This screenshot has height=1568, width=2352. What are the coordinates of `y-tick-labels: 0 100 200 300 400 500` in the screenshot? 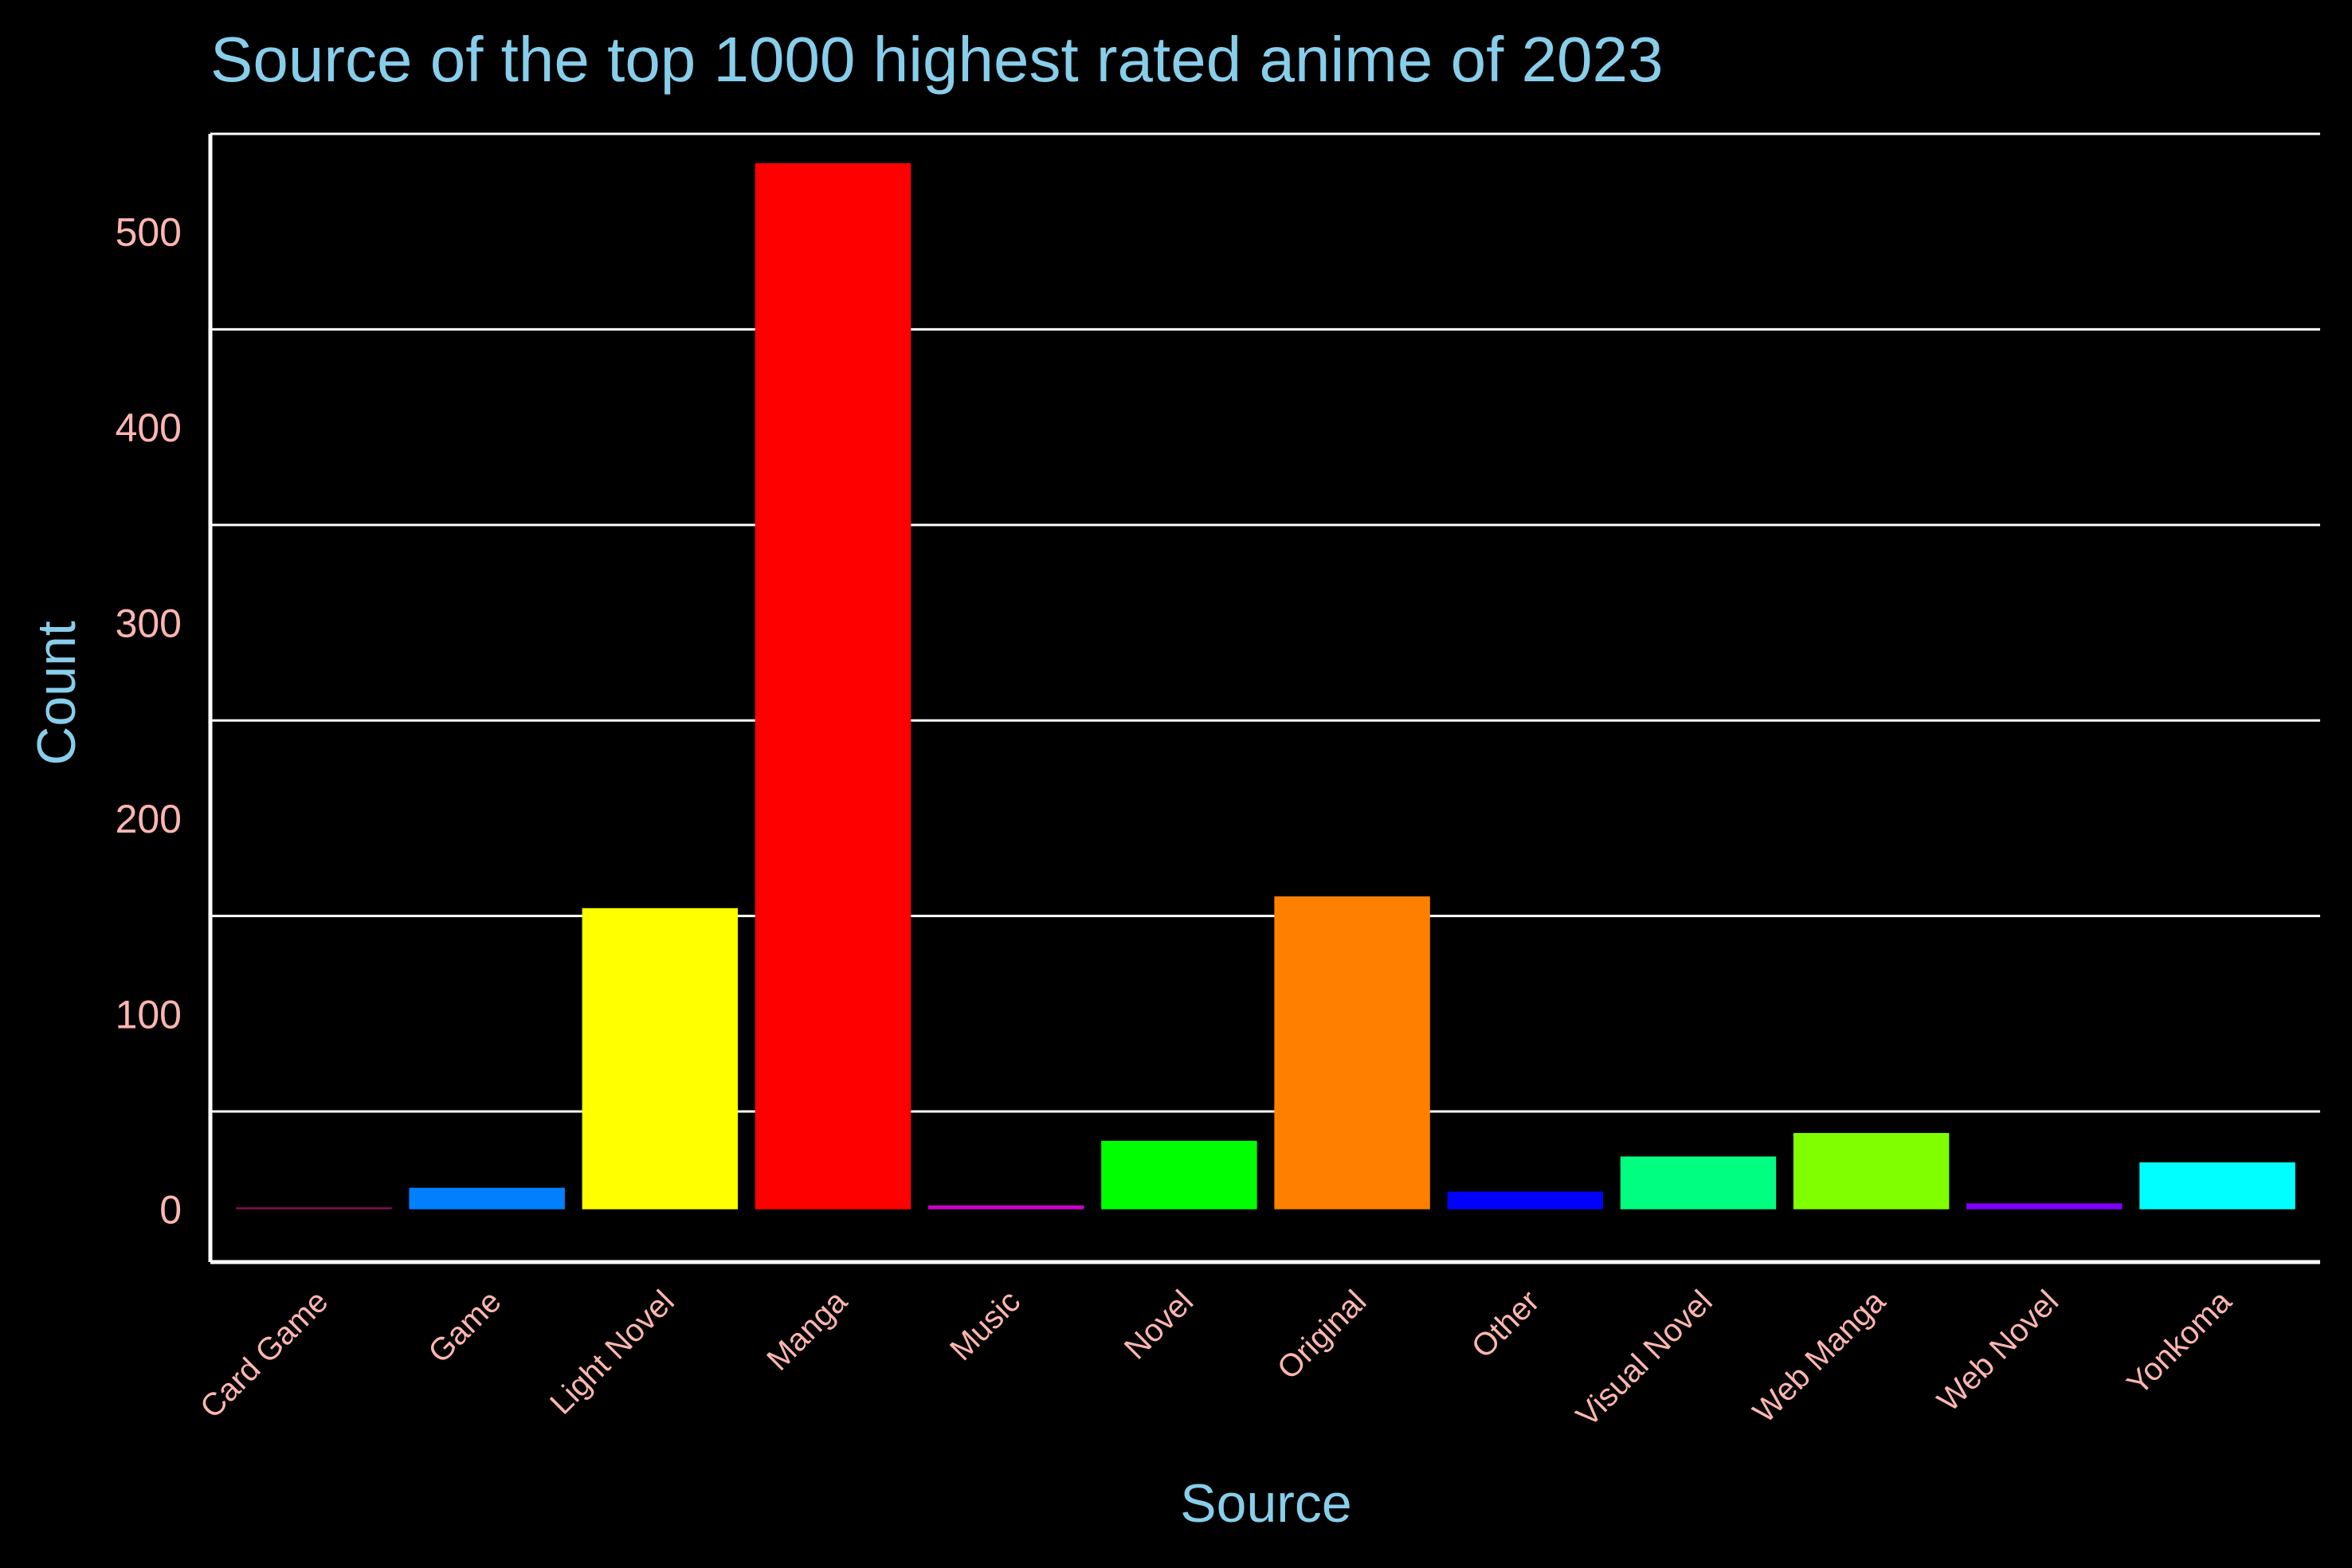 It's located at (149, 721).